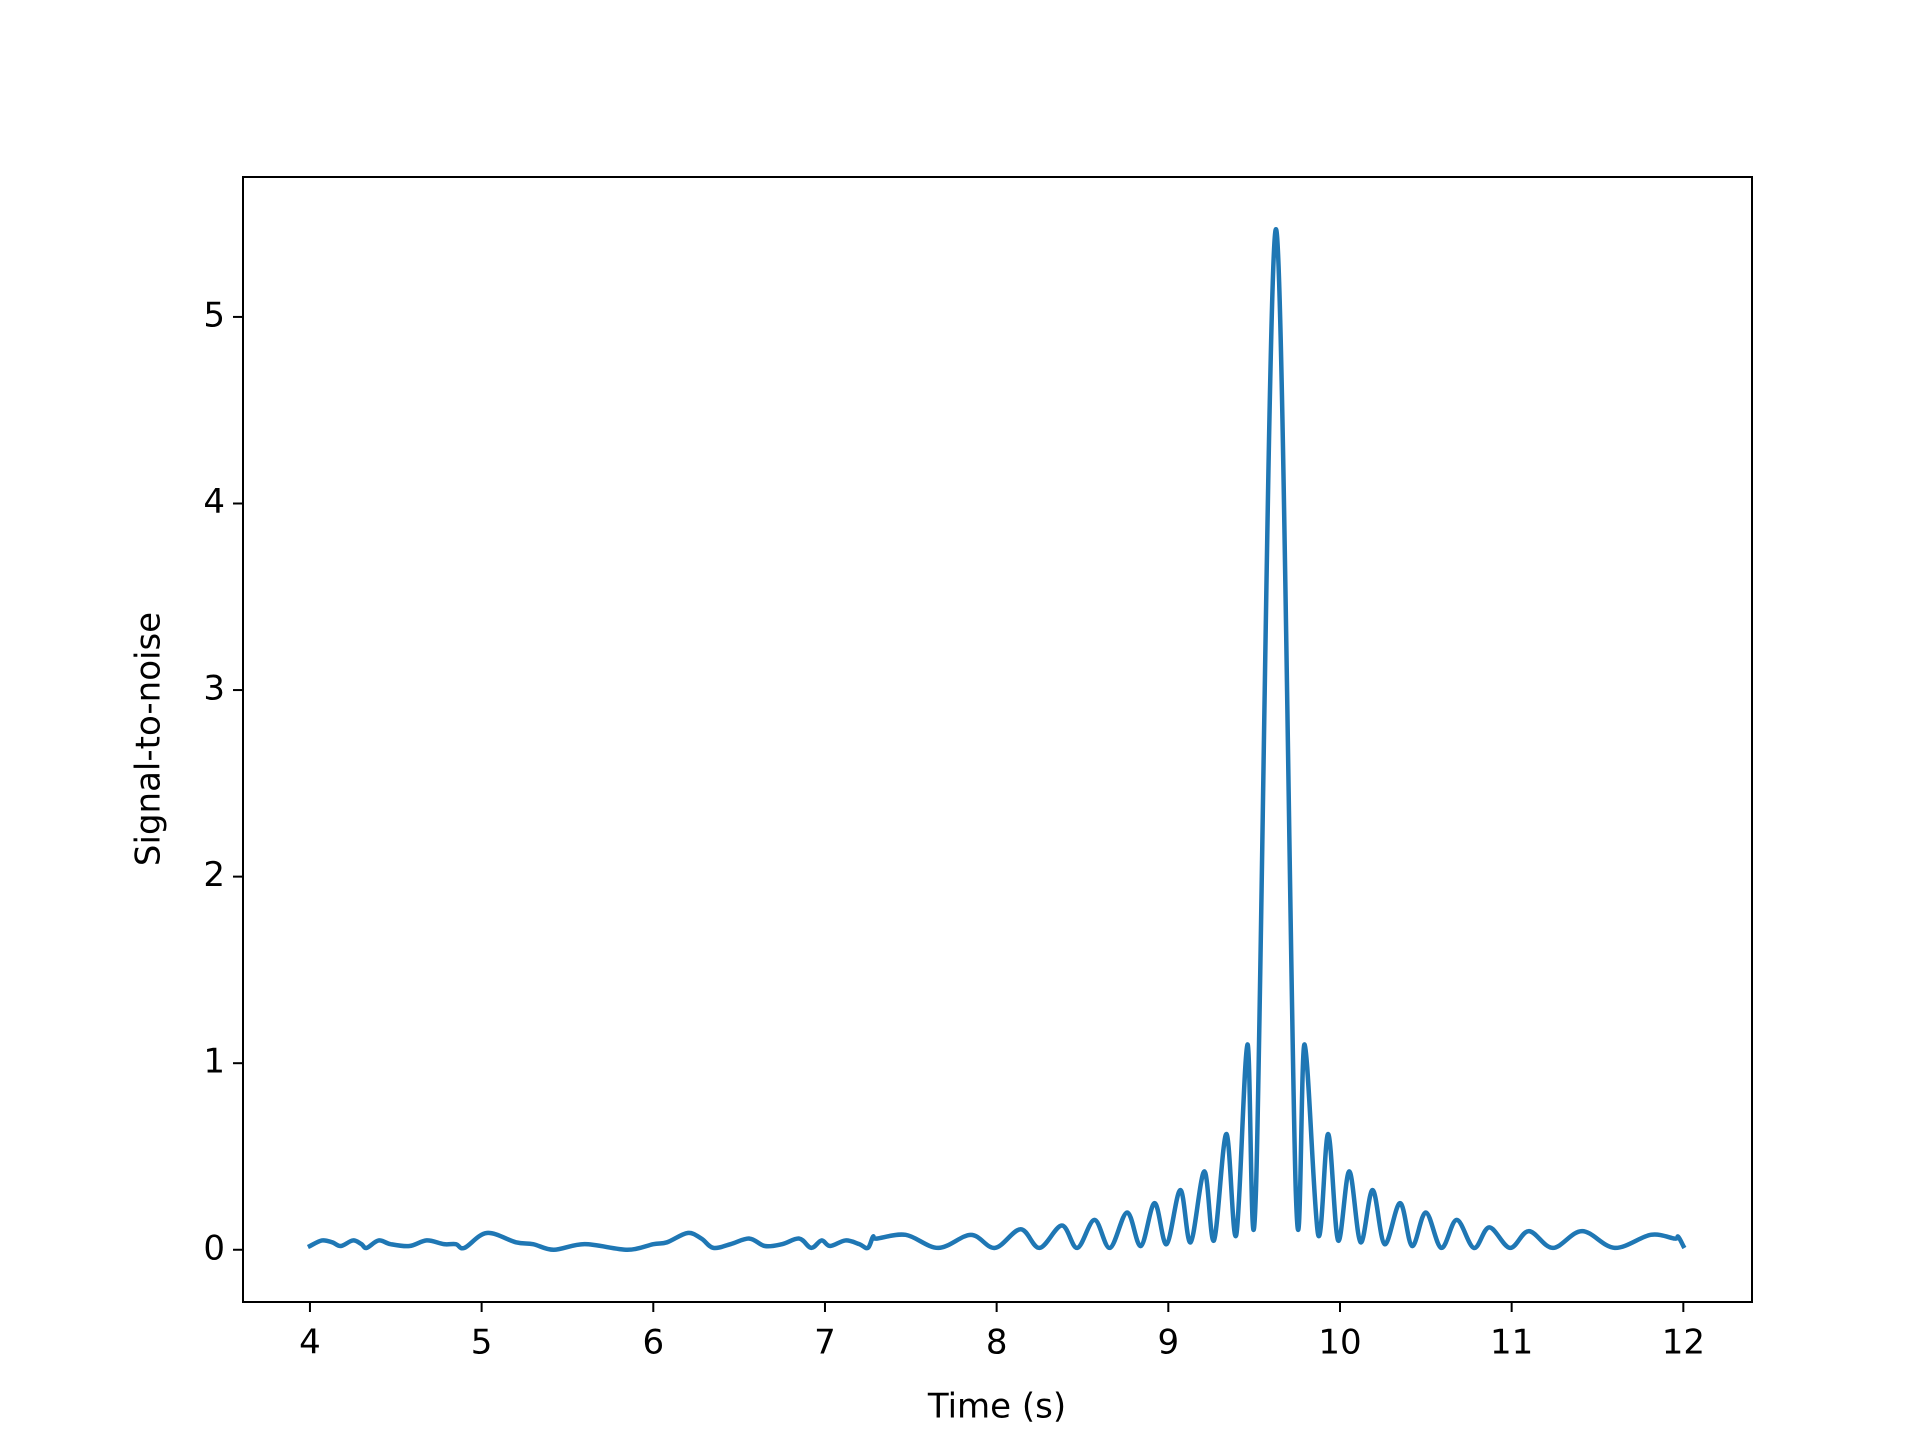  Describe the element at coordinates (214, 315) in the screenshot. I see `y-tick-label: 5` at that location.